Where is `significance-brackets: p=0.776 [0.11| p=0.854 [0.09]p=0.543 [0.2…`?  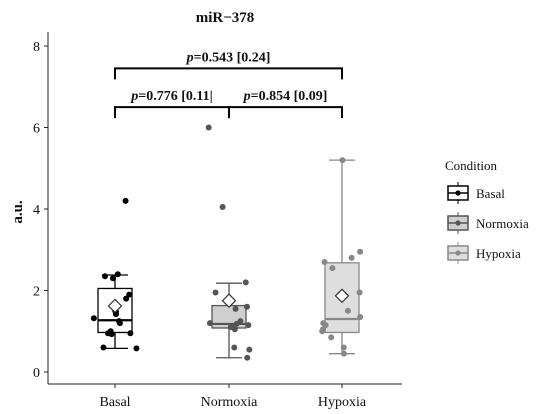
significance-brackets: p=0.776 [0.11| p=0.854 [0.09]p=0.543 [0.2… is located at coordinates (228, 84).